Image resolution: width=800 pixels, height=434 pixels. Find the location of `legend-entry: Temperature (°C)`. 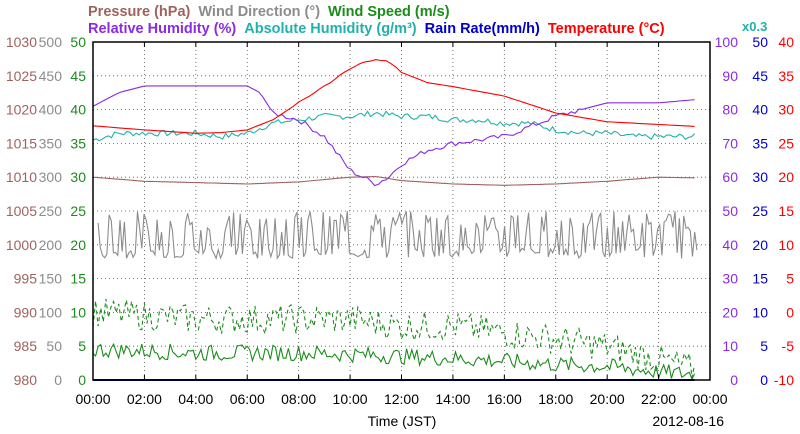

legend-entry: Temperature (°C) is located at coordinates (606, 29).